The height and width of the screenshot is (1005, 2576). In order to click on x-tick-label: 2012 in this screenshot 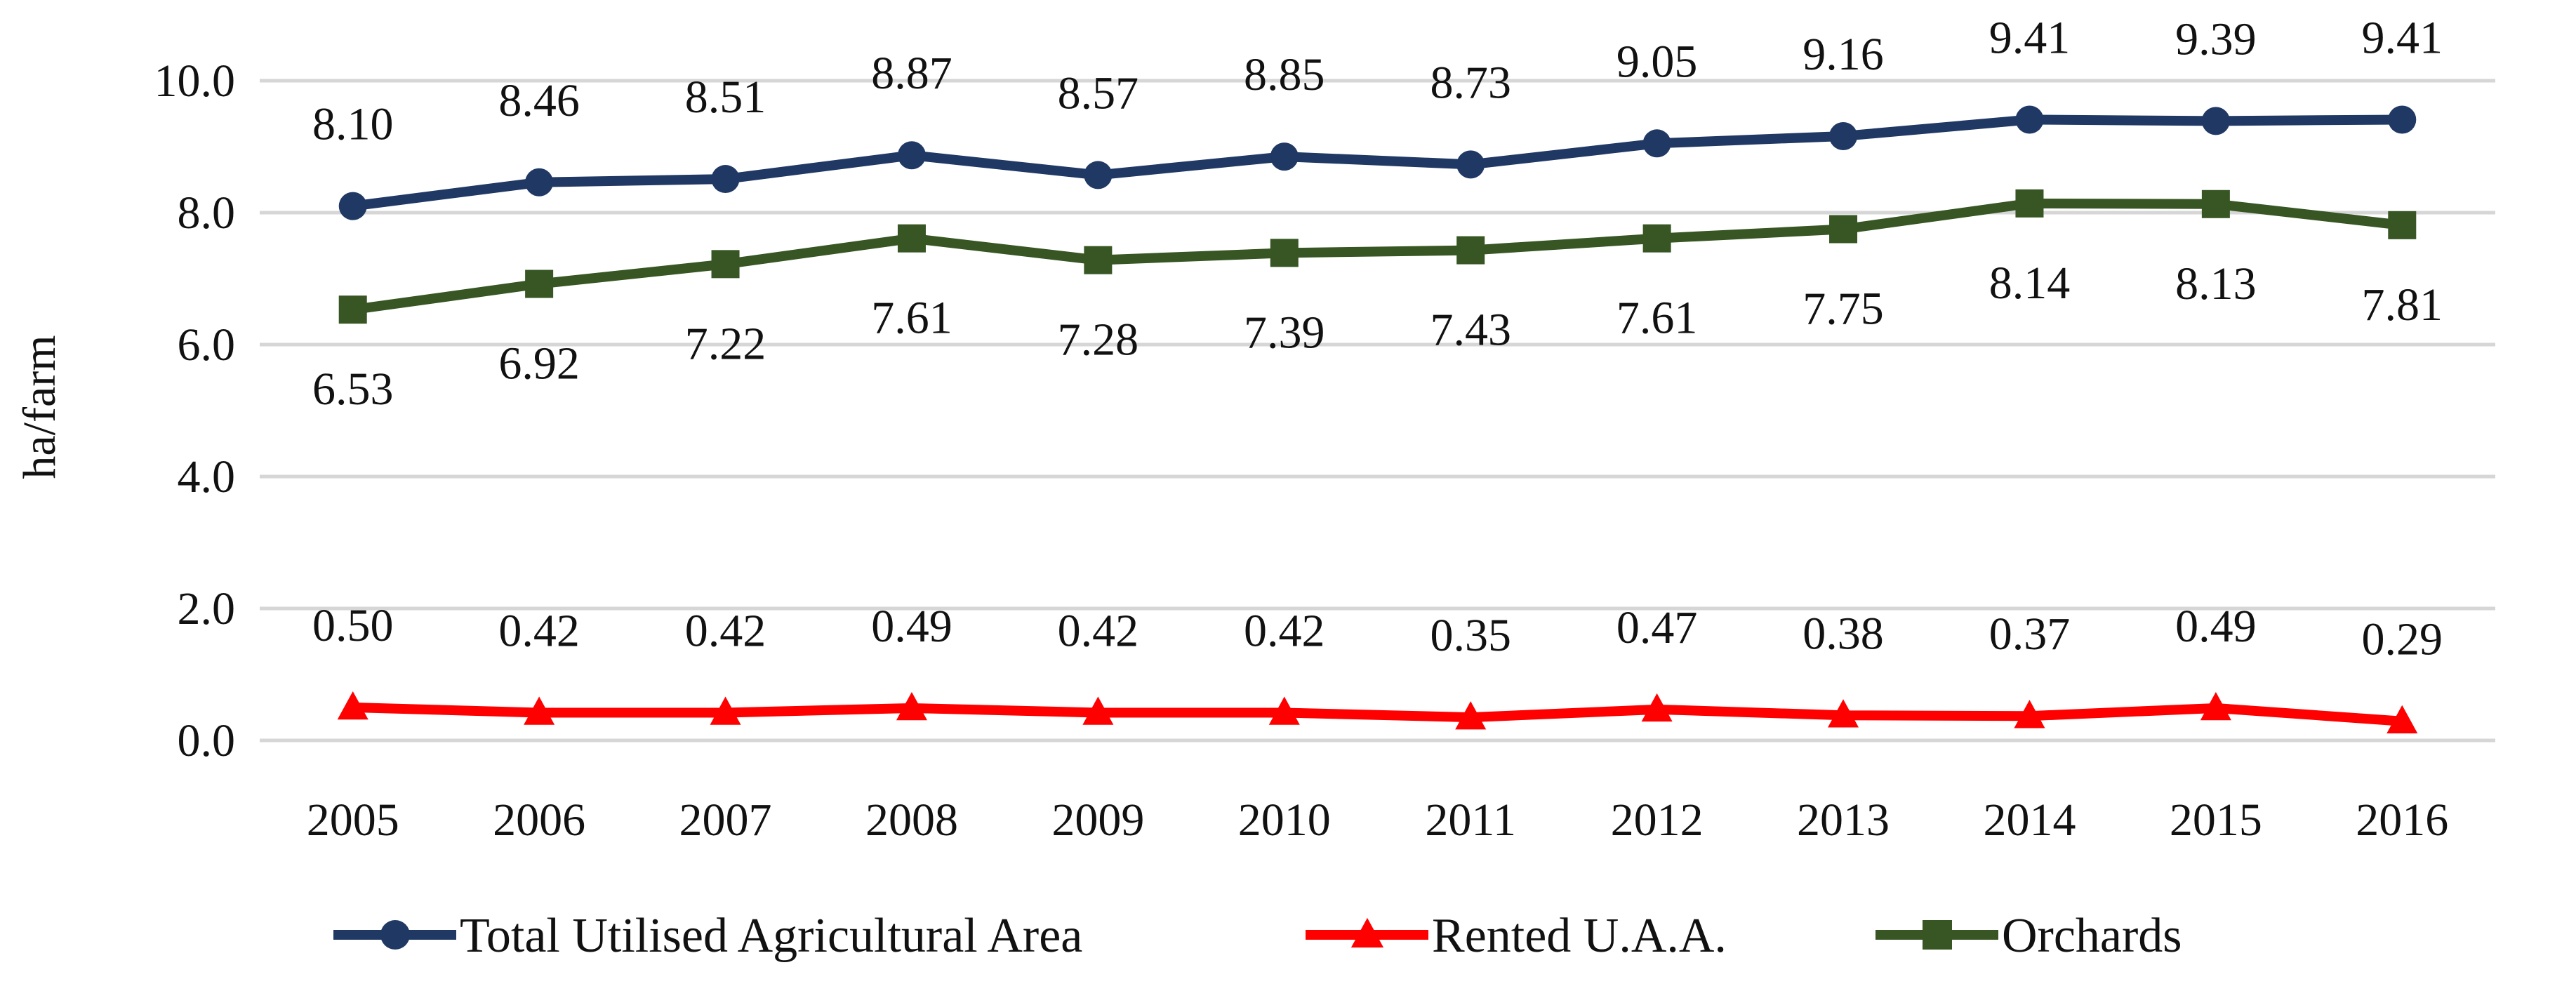, I will do `click(1658, 820)`.